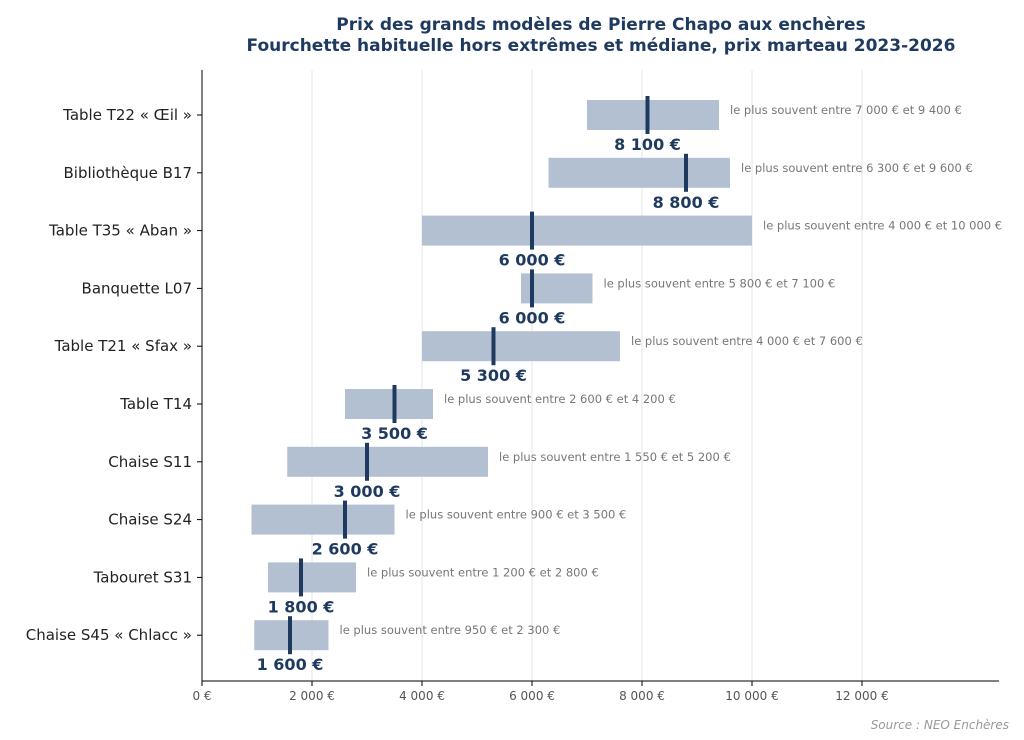  What do you see at coordinates (201, 696) in the screenshot?
I see `x-tick-label: 0 €` at bounding box center [201, 696].